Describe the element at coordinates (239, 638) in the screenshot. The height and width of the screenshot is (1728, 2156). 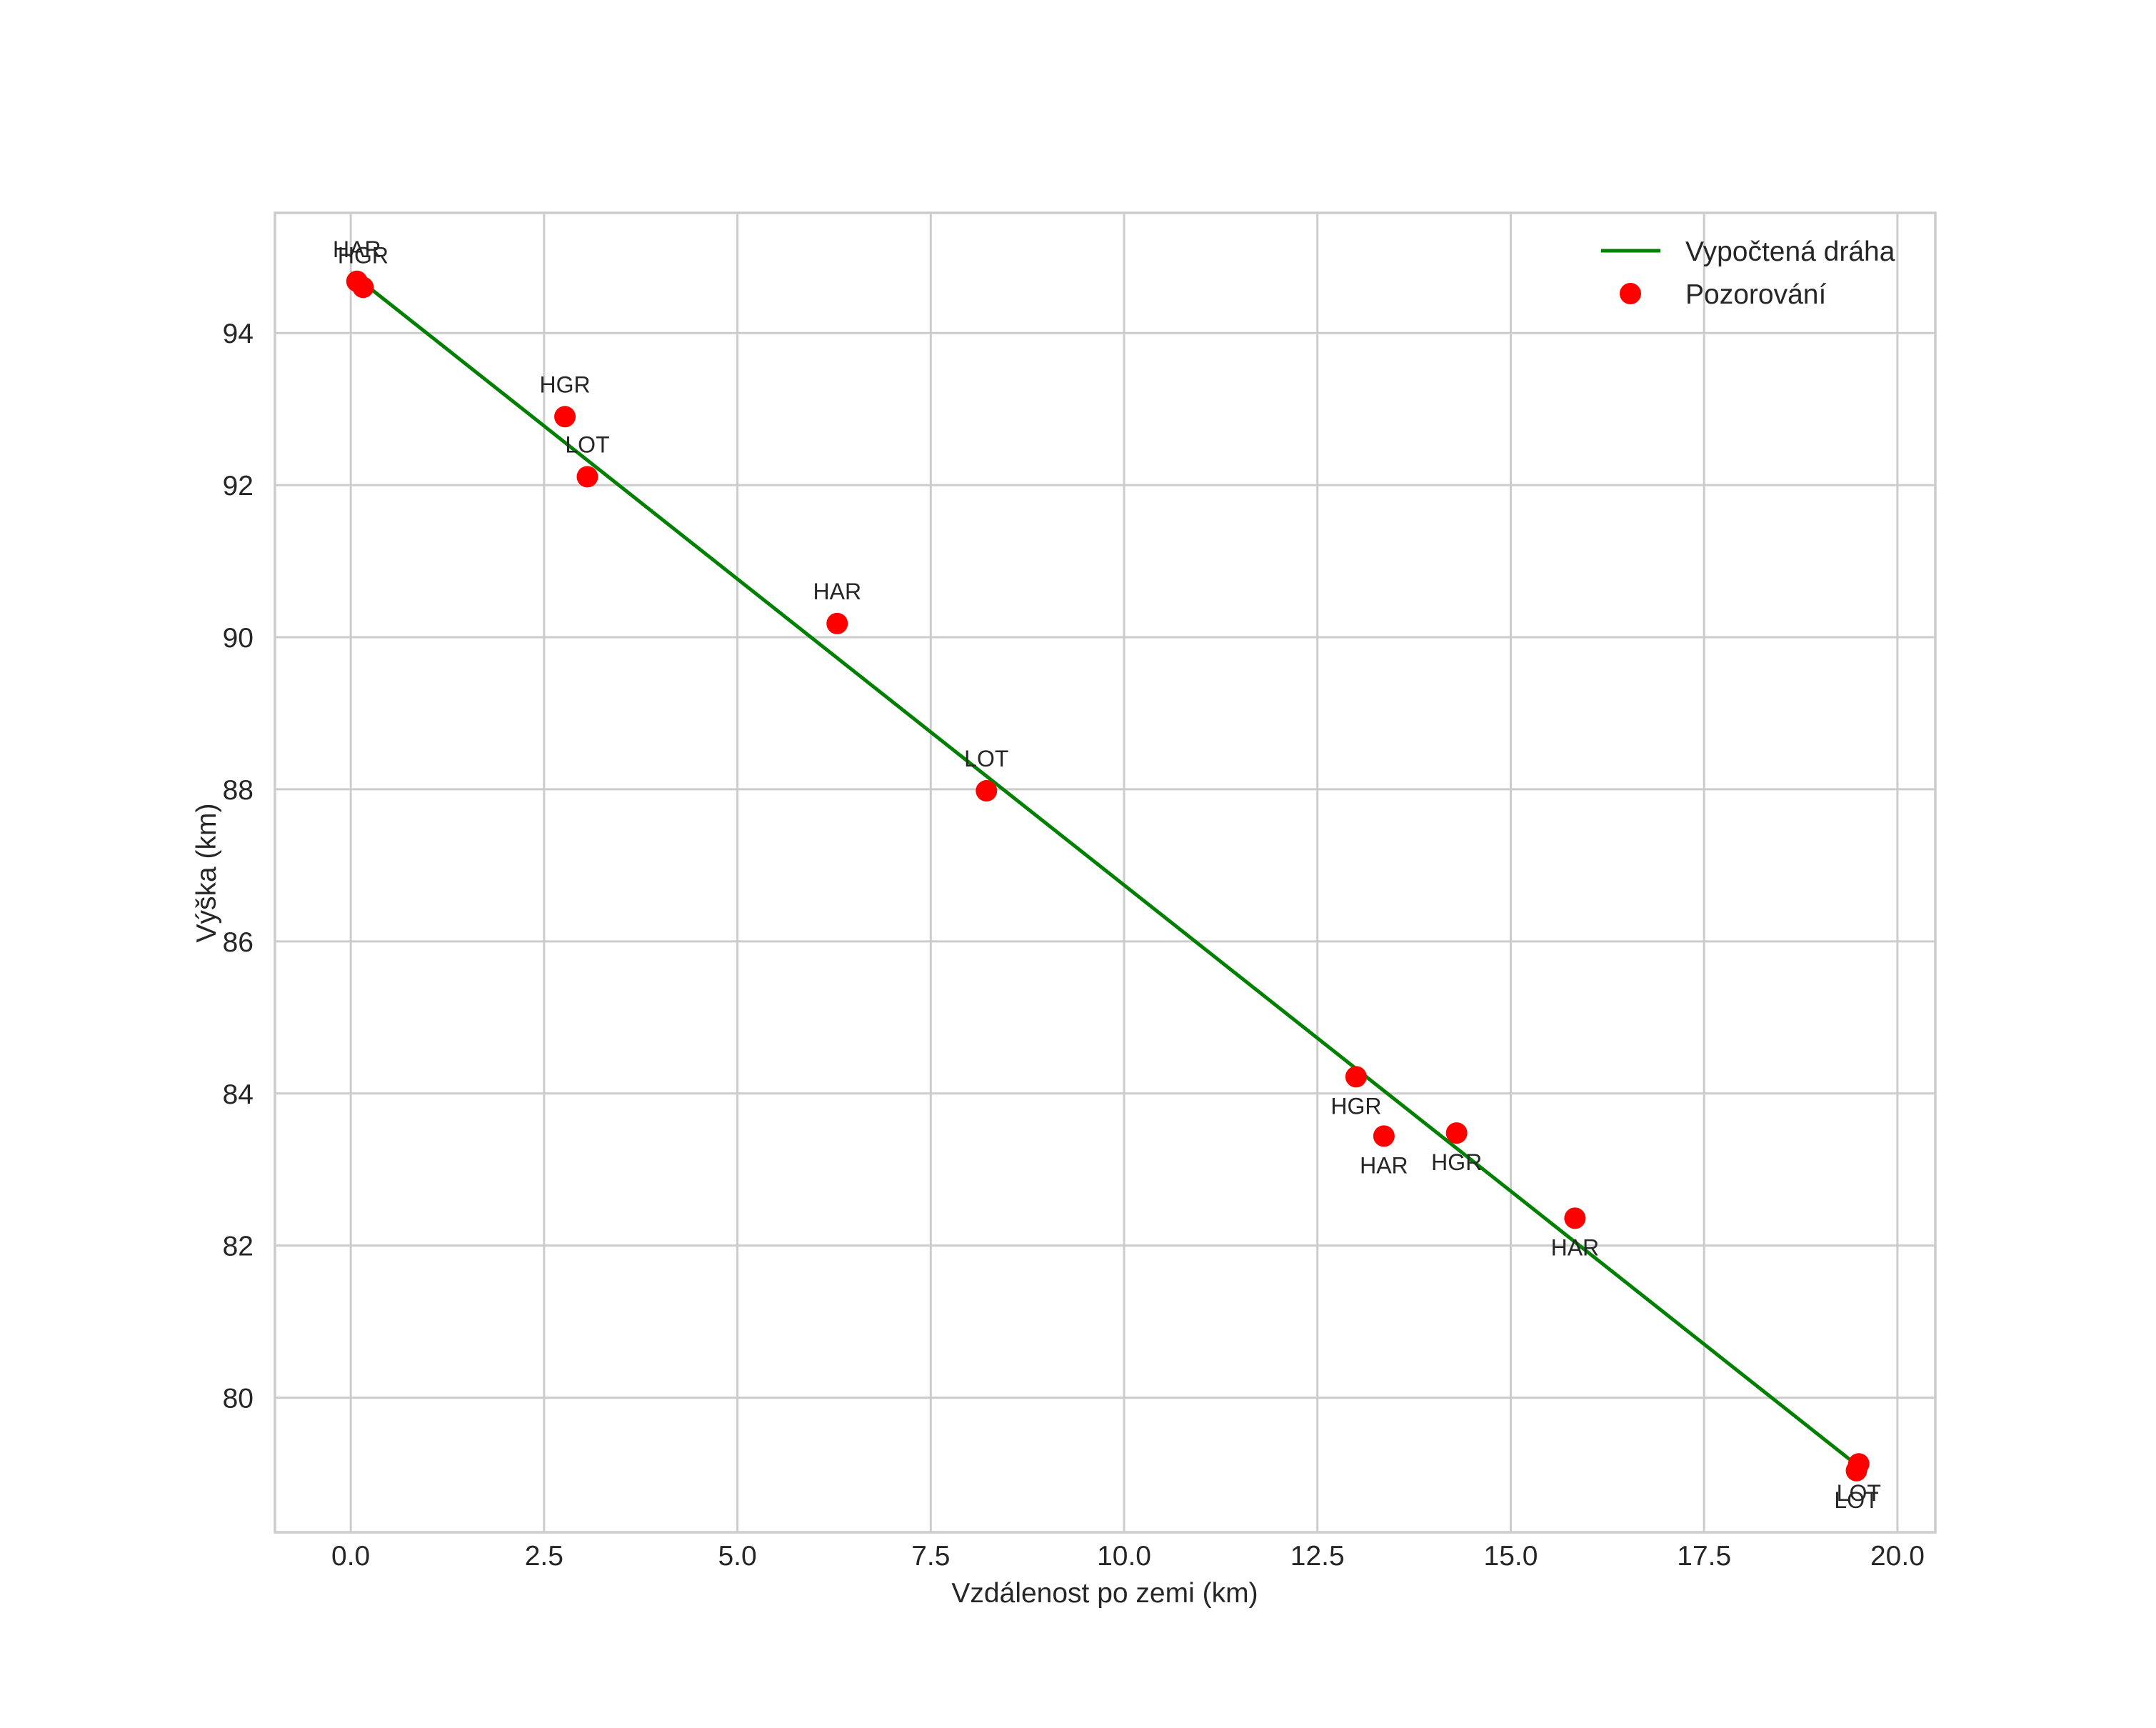
I see `y-tick-label: 90` at that location.